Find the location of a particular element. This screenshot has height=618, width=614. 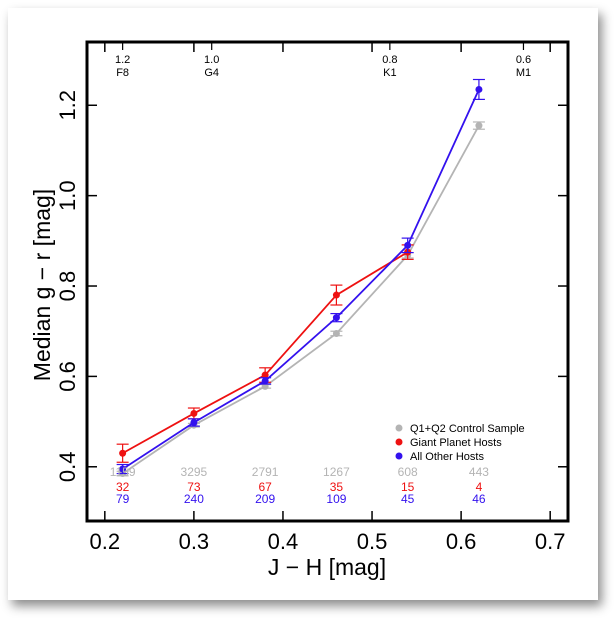

x-axis-title: J − H [mag] is located at coordinates (327, 567).